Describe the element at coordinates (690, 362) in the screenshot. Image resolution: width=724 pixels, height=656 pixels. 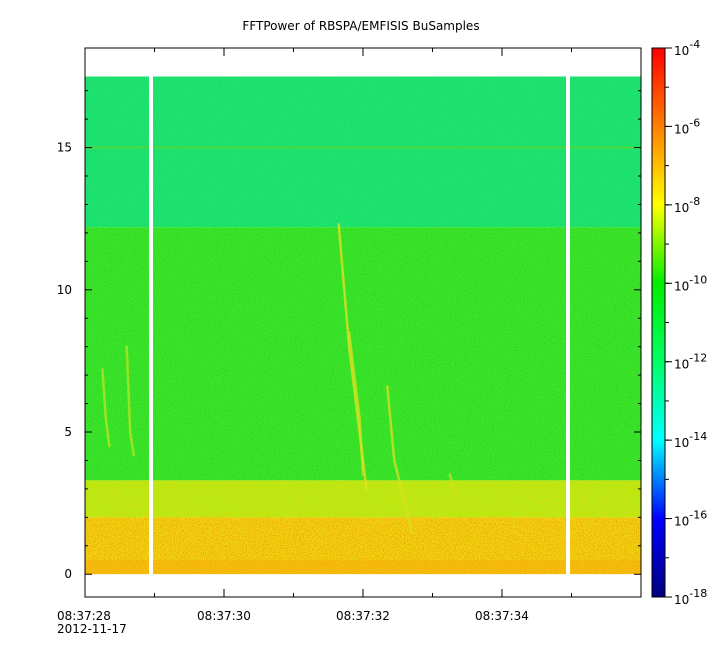
I see `colorbar-tick-label: 10⁻¹²` at that location.